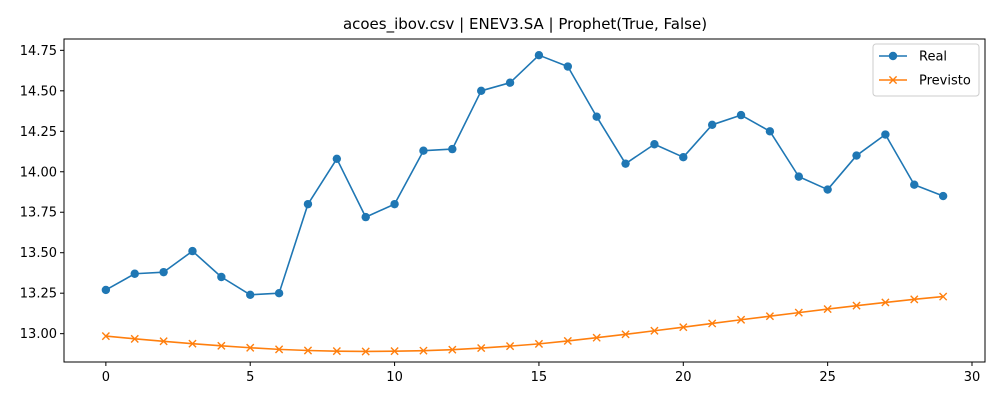  Describe the element at coordinates (38, 213) in the screenshot. I see `y-tick-label: 13.75` at that location.